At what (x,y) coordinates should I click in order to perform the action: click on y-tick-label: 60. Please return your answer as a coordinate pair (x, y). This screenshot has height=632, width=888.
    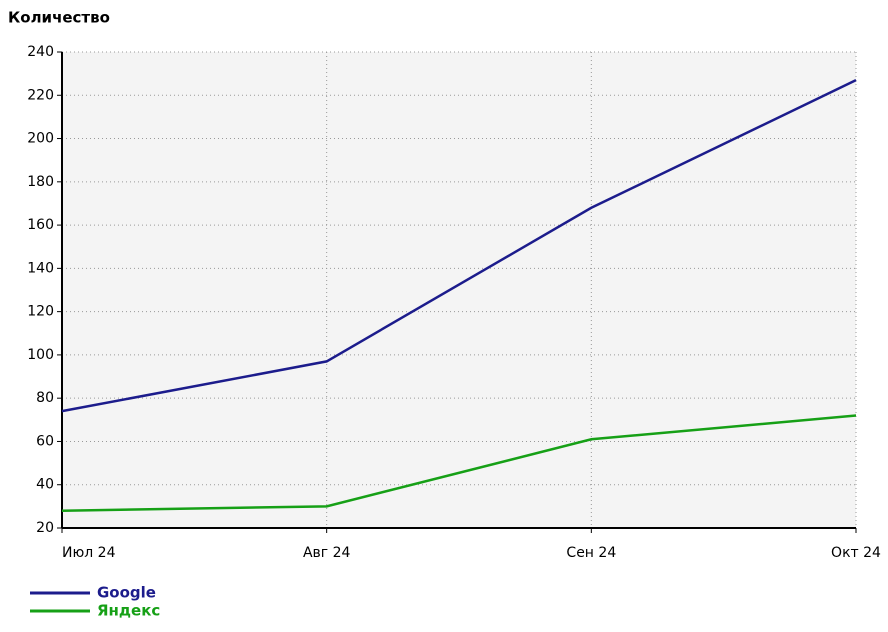
    Looking at the image, I should click on (45, 441).